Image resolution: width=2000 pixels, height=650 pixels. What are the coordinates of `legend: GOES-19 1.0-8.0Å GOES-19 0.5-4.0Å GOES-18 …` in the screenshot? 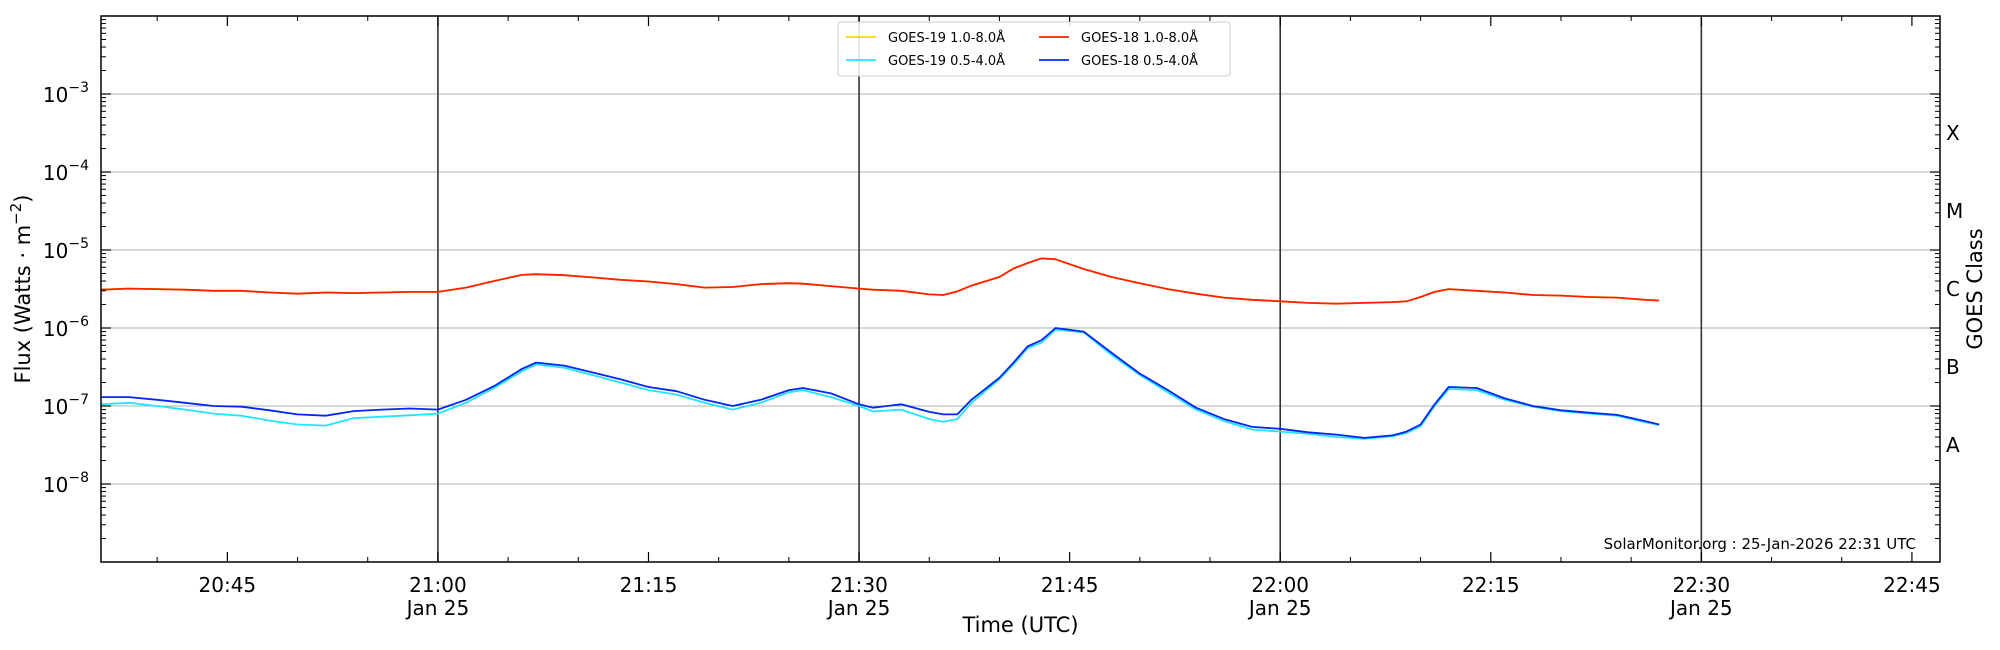 It's located at (1034, 49).